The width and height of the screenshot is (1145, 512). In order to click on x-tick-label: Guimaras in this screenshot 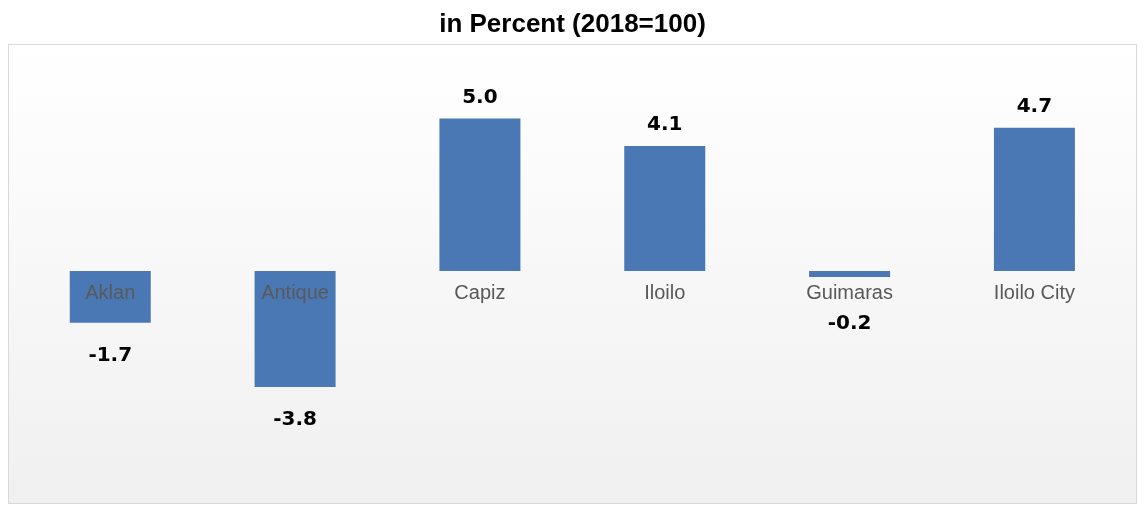, I will do `click(849, 292)`.